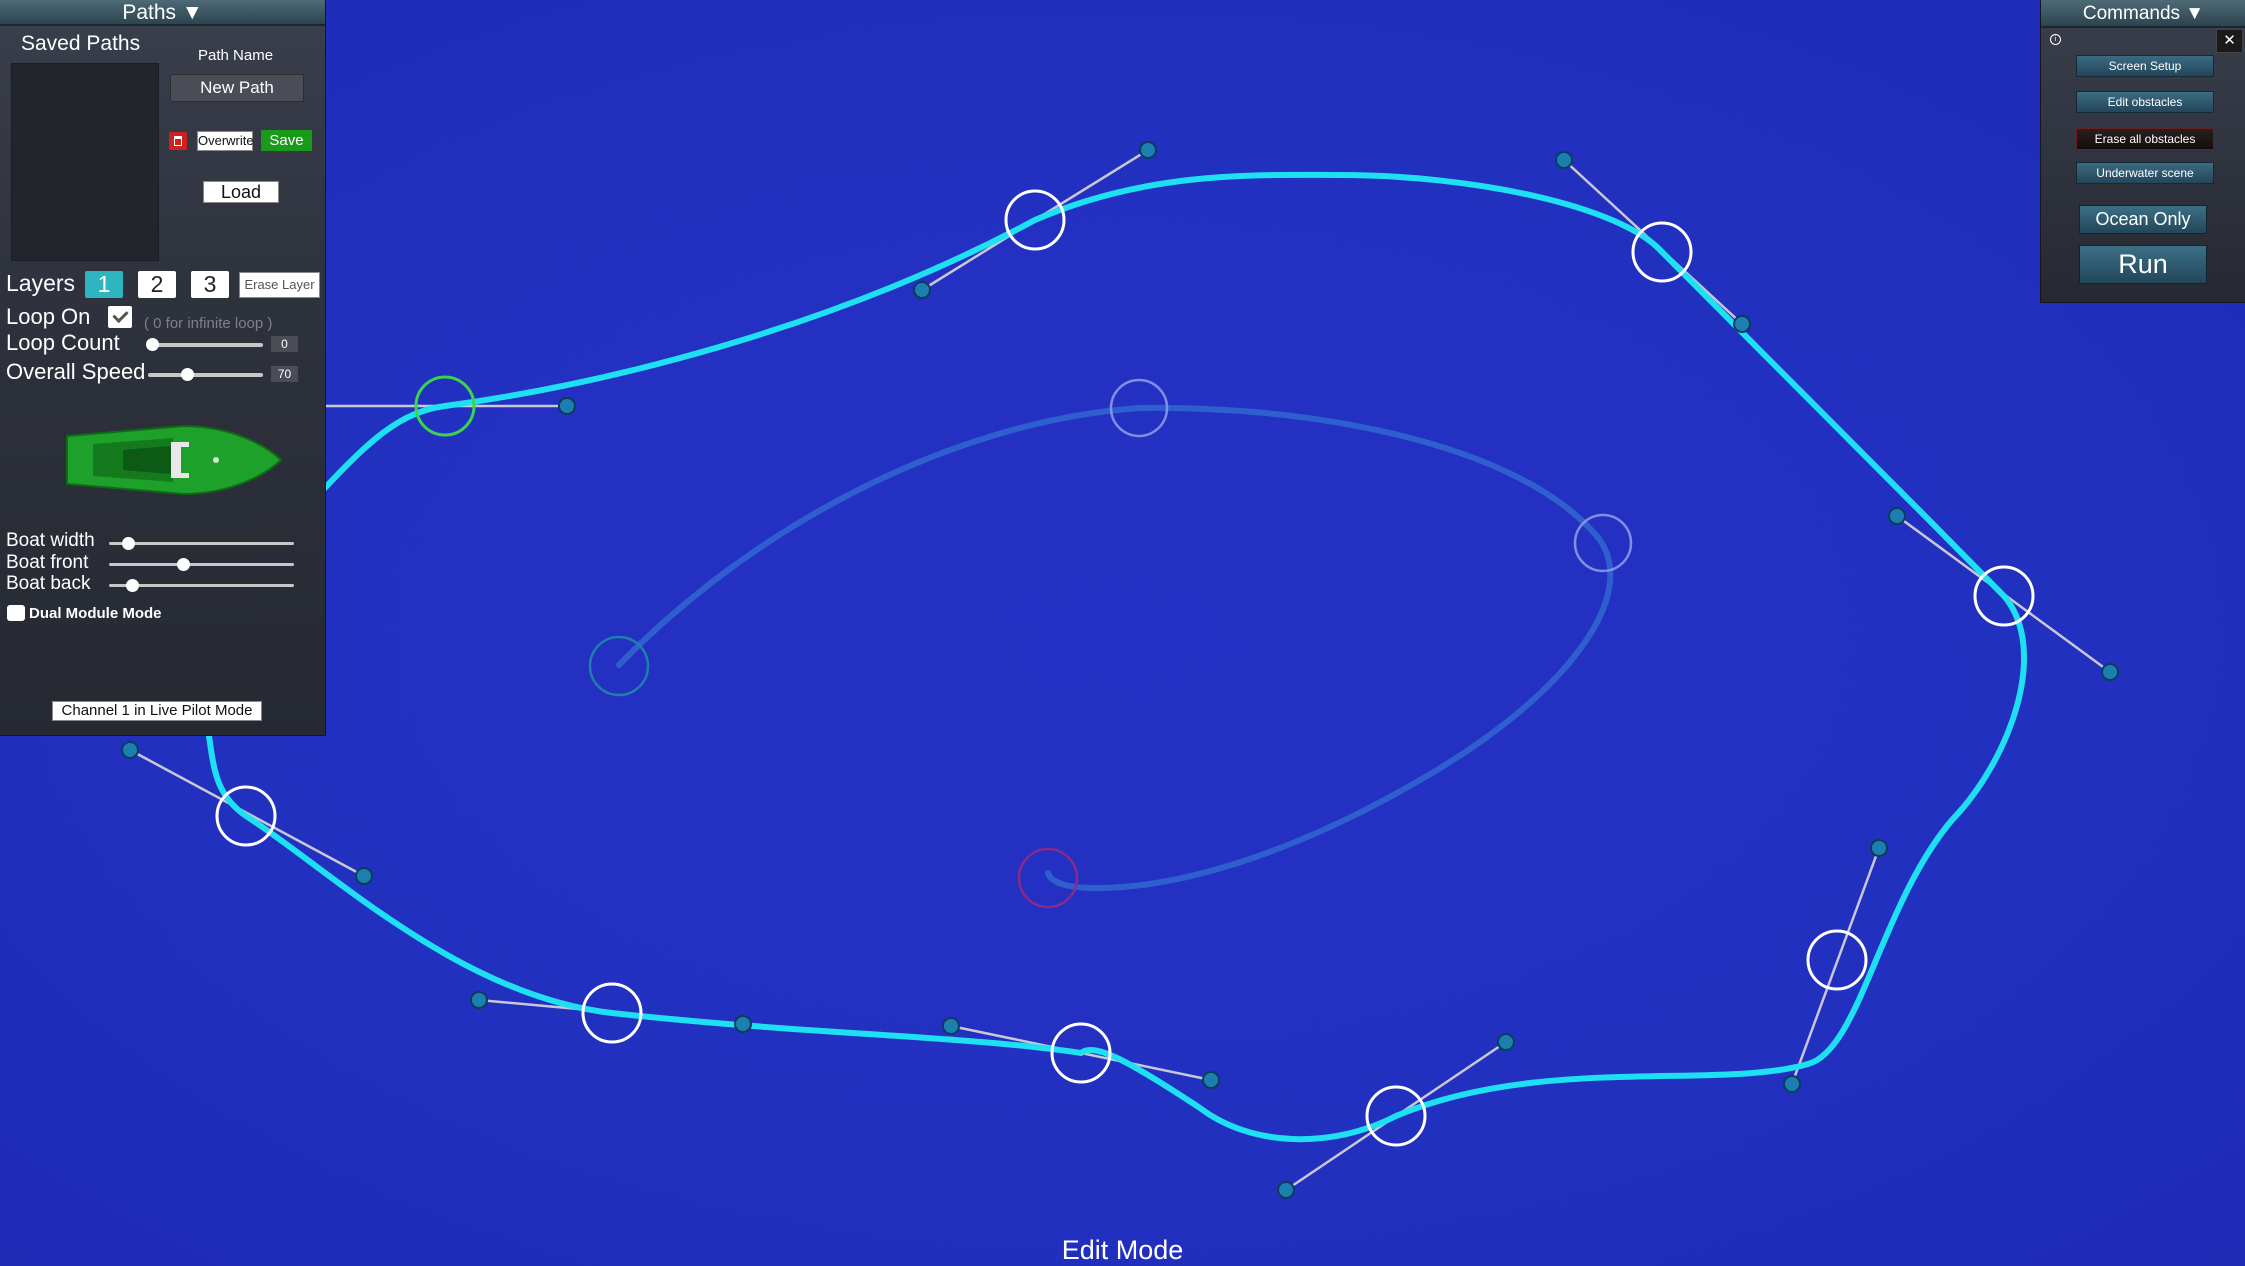 The image size is (2245, 1266). What do you see at coordinates (201, 585) in the screenshot?
I see `boat-back-slider` at bounding box center [201, 585].